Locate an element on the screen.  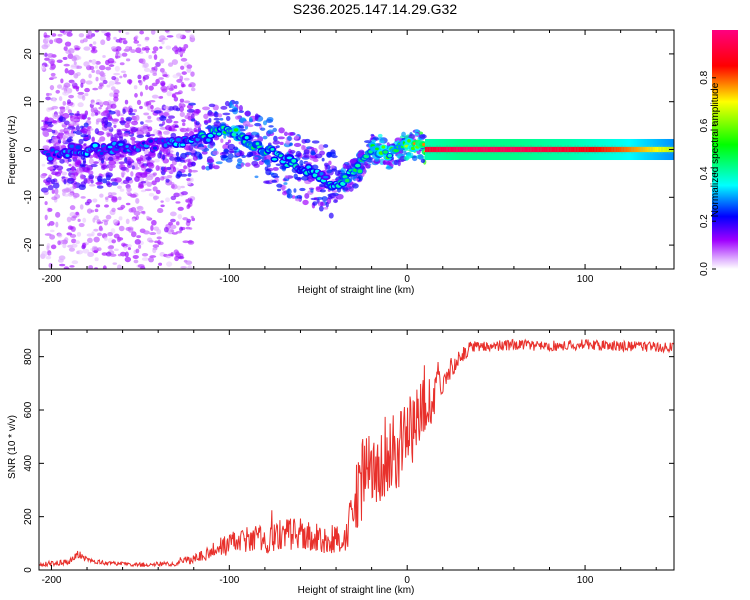
colorbar-tick-label: 0.2 is located at coordinates (704, 221).